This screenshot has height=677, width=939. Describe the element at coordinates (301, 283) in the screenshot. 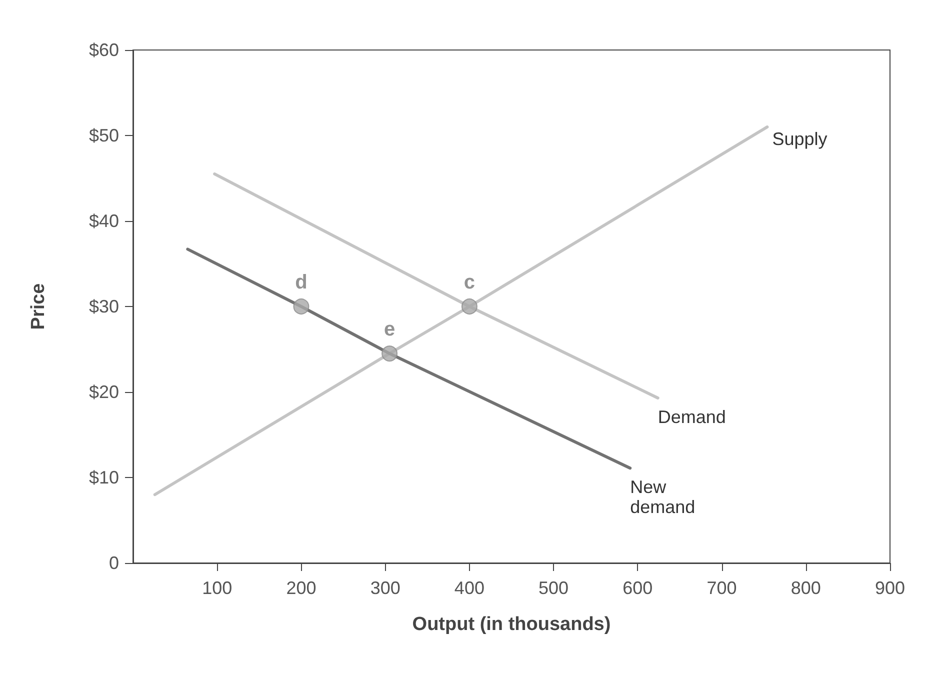

I see `data-label: d` at that location.